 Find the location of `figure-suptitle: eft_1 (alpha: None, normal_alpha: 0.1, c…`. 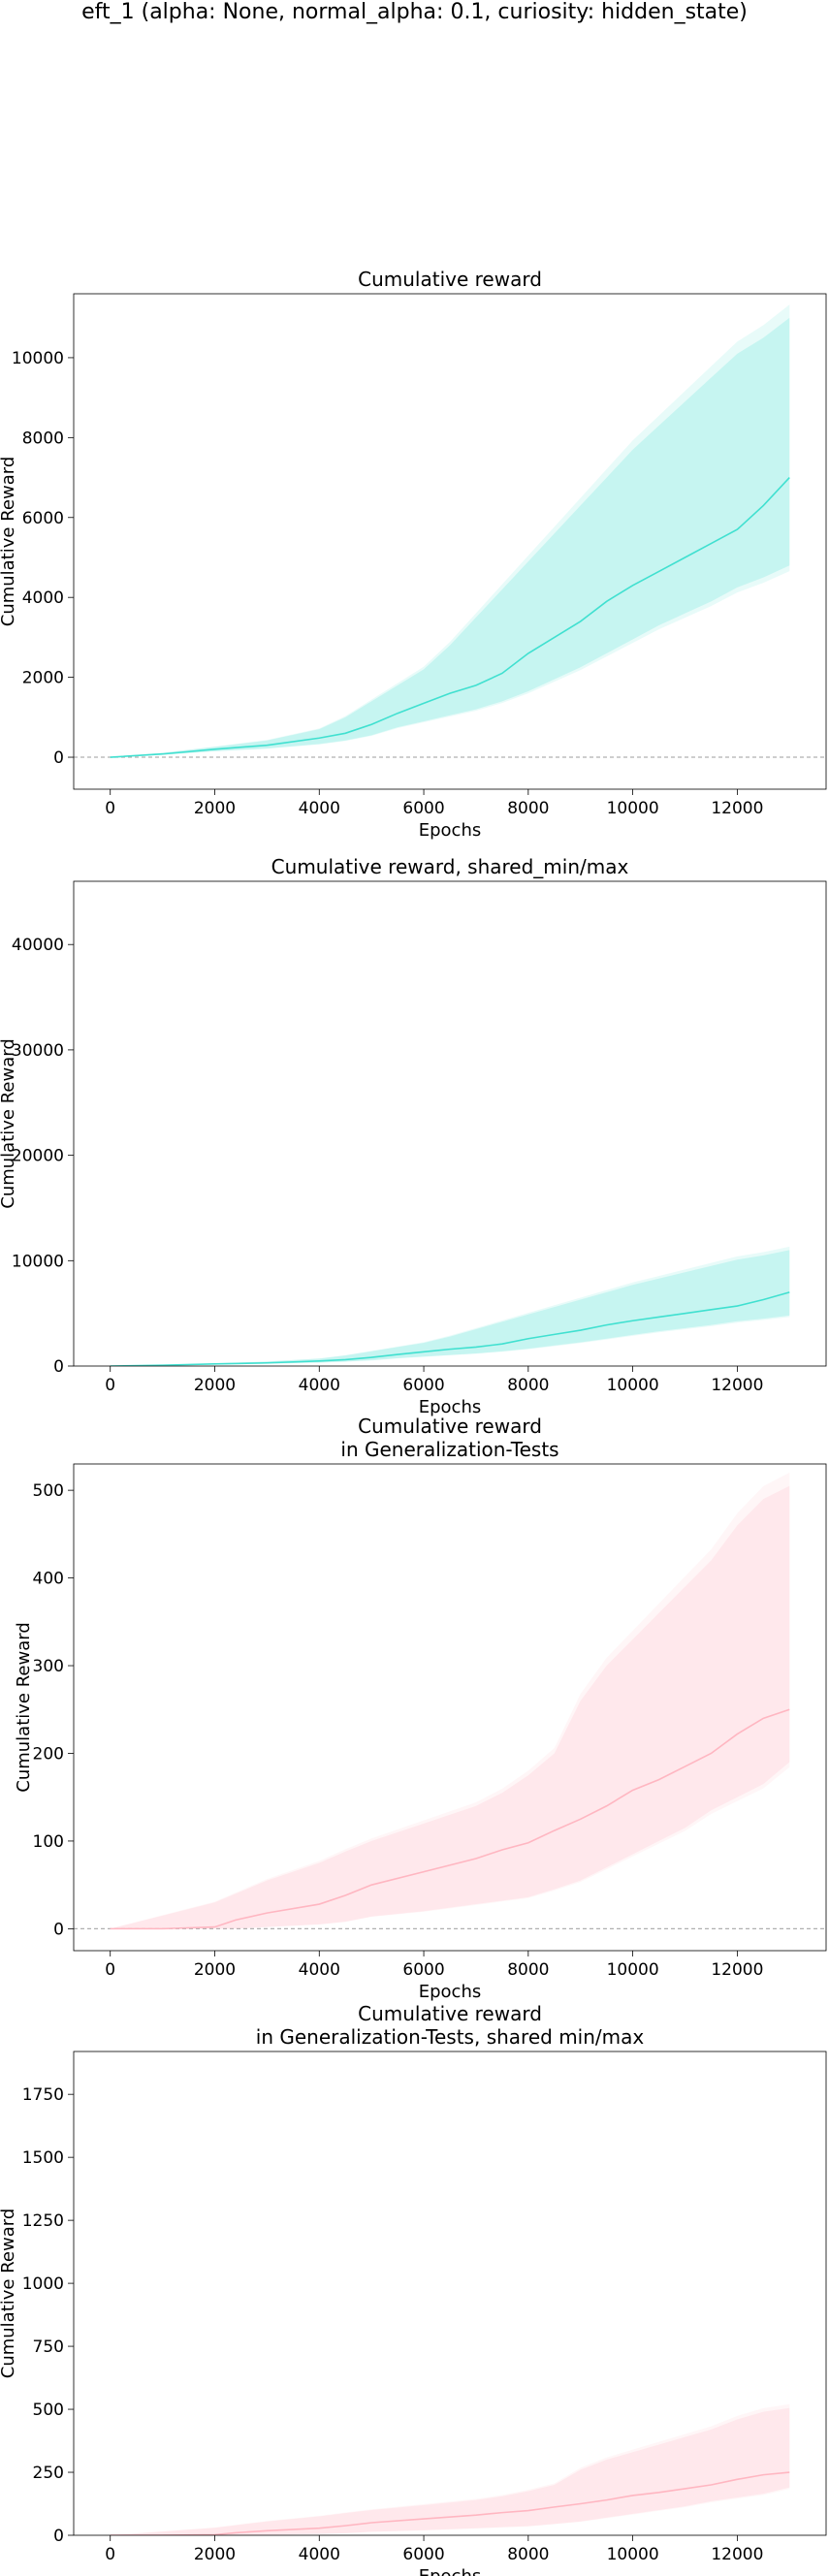

figure-suptitle: eft_1 (alpha: None, normal_alpha: 0.1, c… is located at coordinates (414, 12).